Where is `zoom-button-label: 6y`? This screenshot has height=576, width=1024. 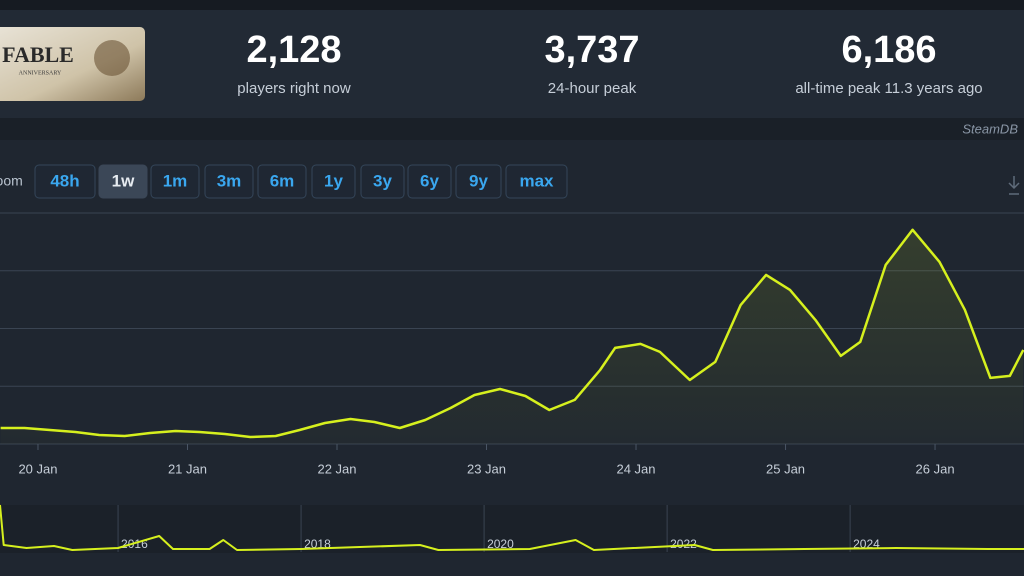
zoom-button-label: 6y is located at coordinates (429, 180).